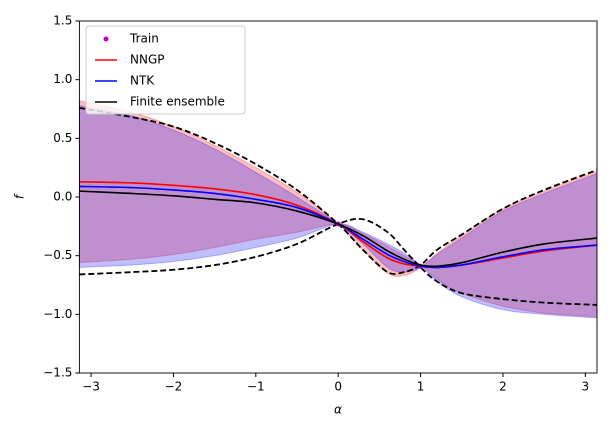 The image size is (611, 431). What do you see at coordinates (586, 387) in the screenshot?
I see `x-tick-label: 3` at bounding box center [586, 387].